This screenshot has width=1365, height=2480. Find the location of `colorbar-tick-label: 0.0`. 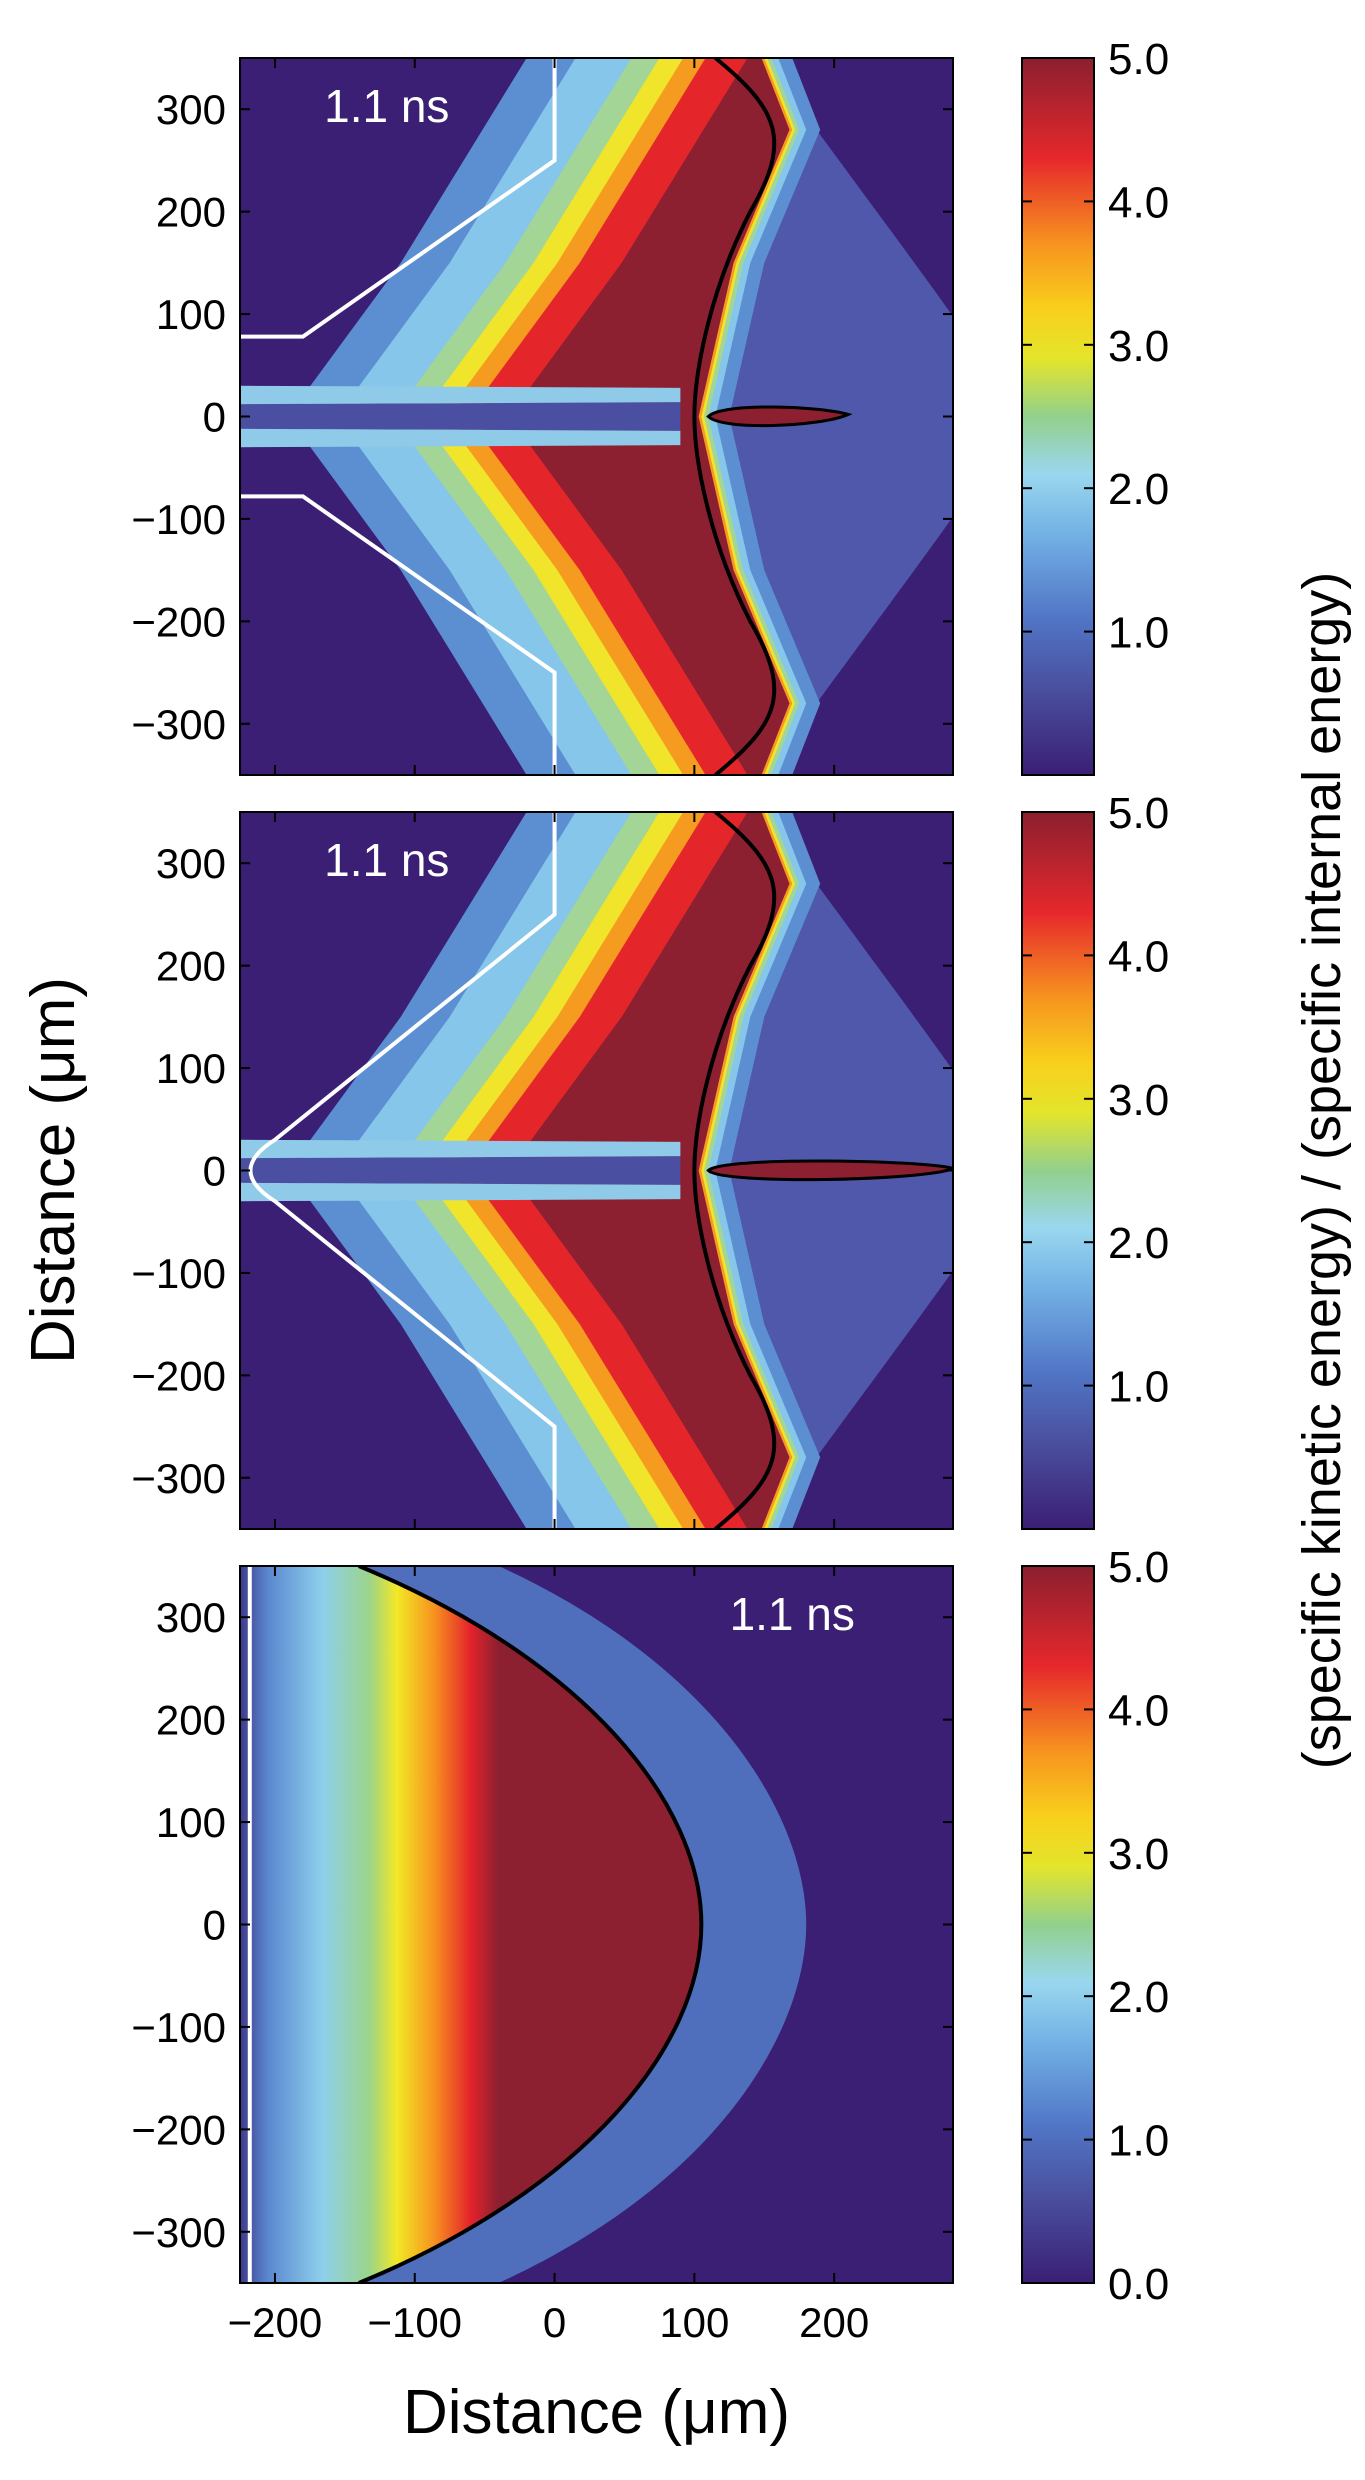

colorbar-tick-label: 0.0 is located at coordinates (1138, 2284).